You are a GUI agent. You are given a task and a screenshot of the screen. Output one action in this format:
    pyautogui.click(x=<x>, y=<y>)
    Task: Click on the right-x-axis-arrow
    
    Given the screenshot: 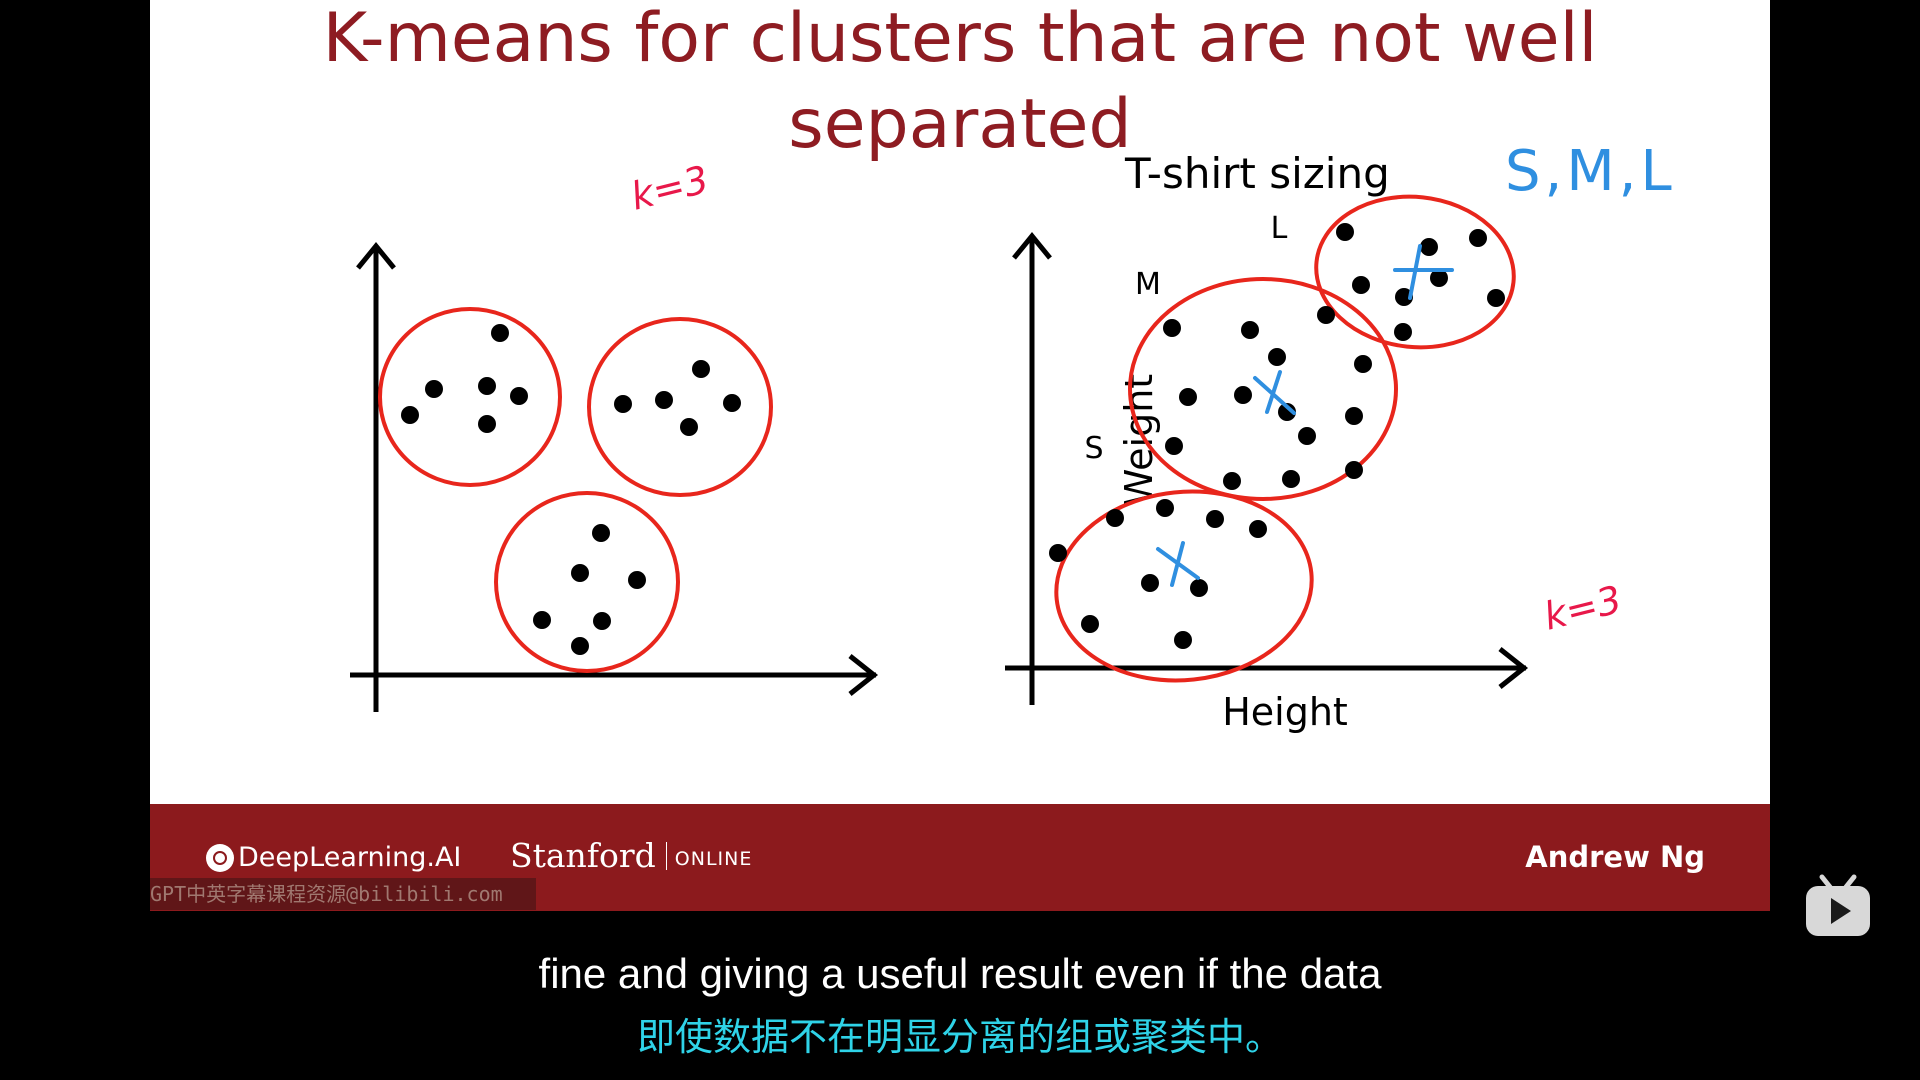 What is the action you would take?
    pyautogui.click(x=1513, y=668)
    